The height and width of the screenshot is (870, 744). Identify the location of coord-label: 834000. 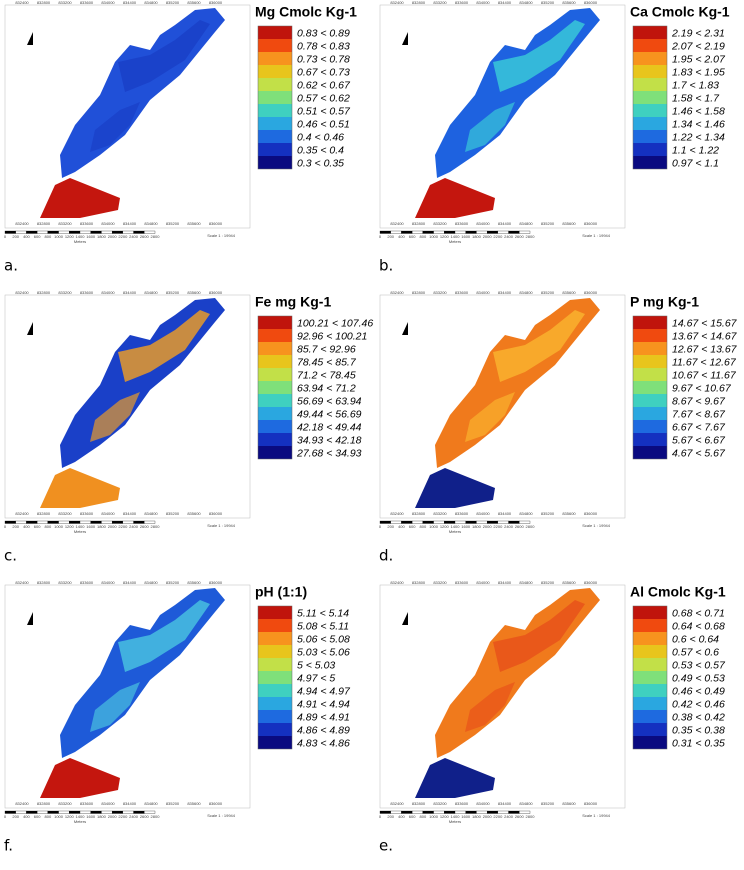
(108, 803).